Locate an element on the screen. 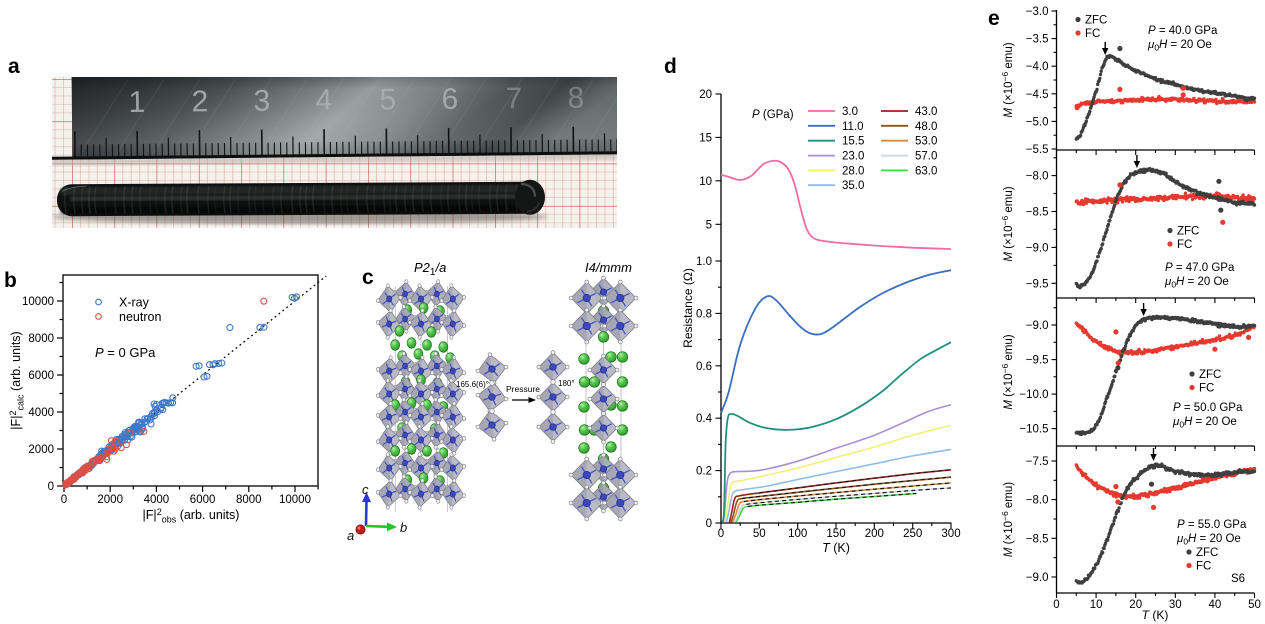 This screenshot has width=1265, height=624. svg-text: P = 40.0 GPa is located at coordinates (1183, 31).